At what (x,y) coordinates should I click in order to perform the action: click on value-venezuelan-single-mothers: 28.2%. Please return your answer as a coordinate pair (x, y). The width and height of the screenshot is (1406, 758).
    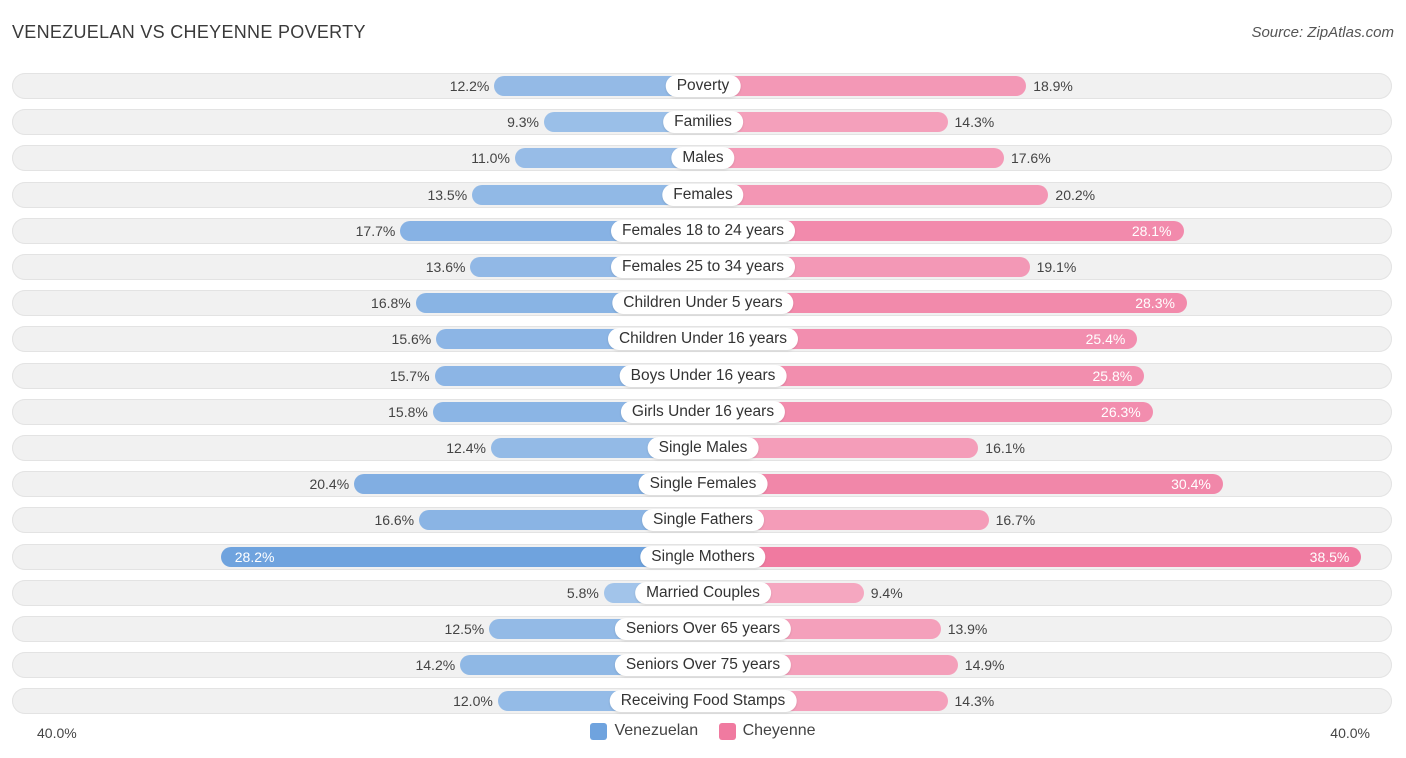
    Looking at the image, I should click on (254, 556).